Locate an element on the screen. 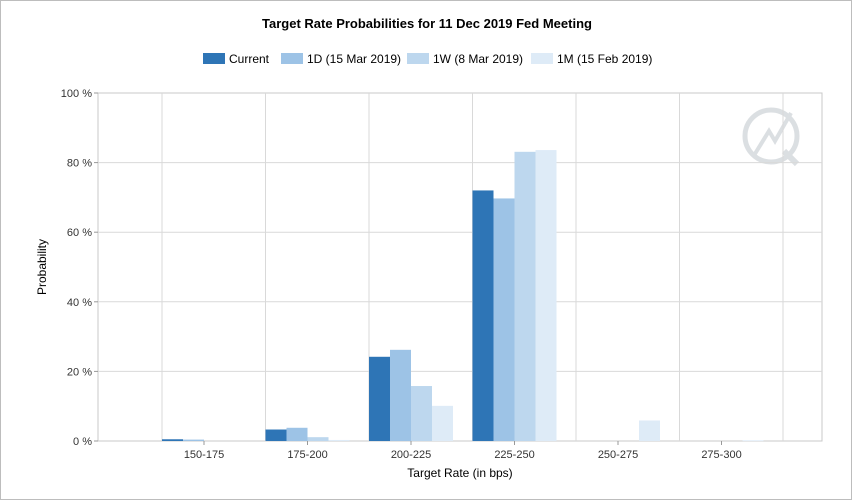  y-tick-label: 0 % is located at coordinates (82, 442).